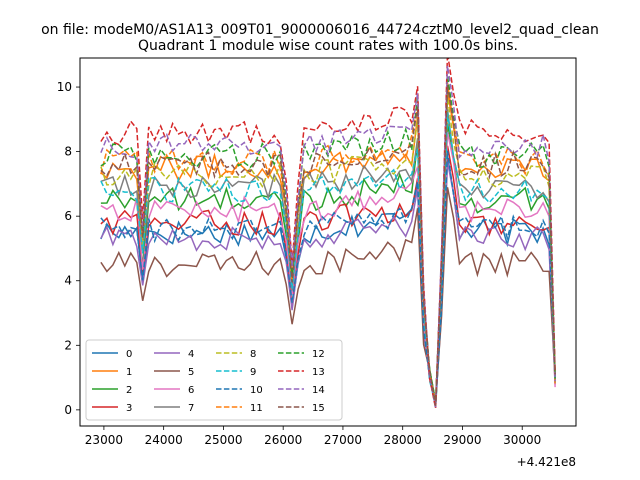 This screenshot has height=480, width=640. I want to click on legend-label-9: 9, so click(253, 372).